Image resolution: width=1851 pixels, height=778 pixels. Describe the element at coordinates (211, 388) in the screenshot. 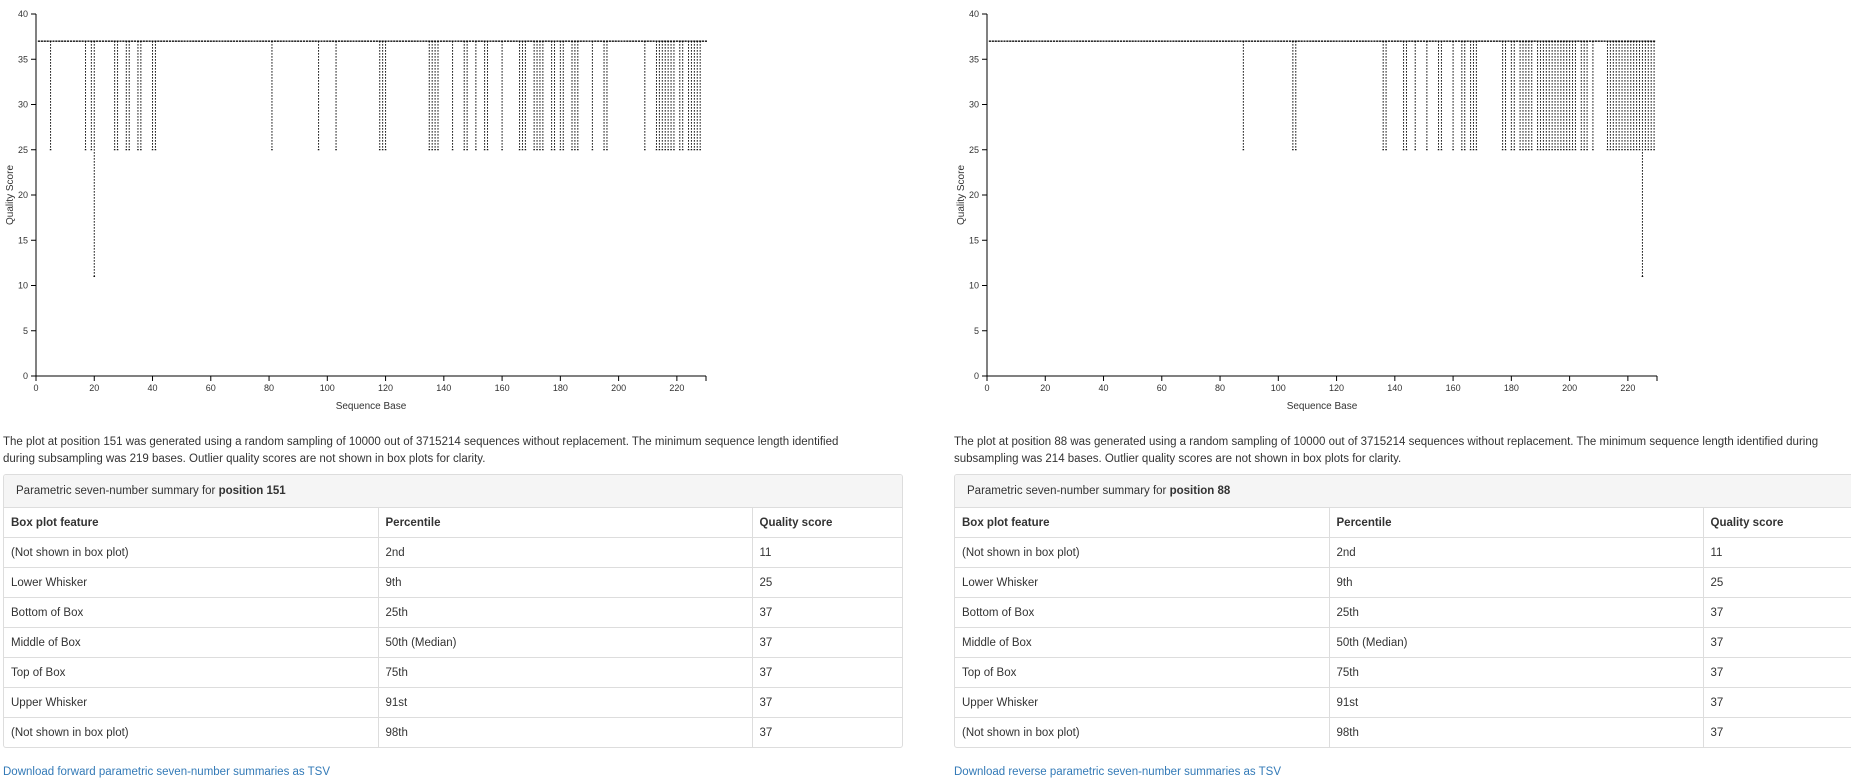

I see `x-tick-label: 60` at that location.